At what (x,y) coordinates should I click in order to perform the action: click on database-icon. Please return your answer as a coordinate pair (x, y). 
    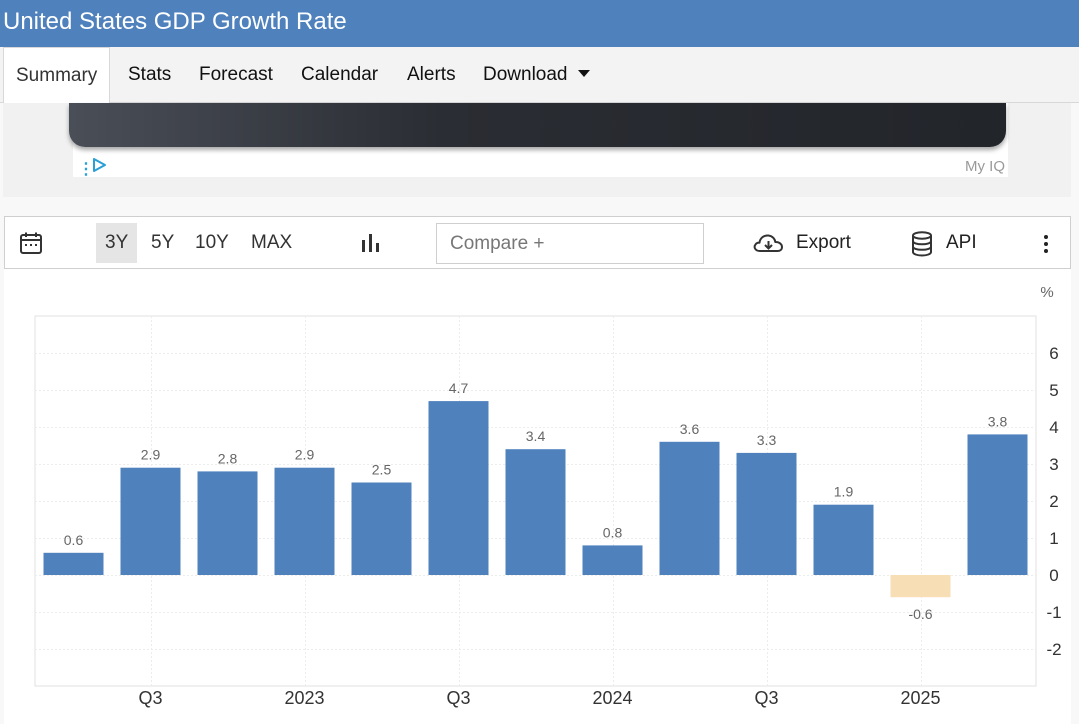
    Looking at the image, I should click on (922, 244).